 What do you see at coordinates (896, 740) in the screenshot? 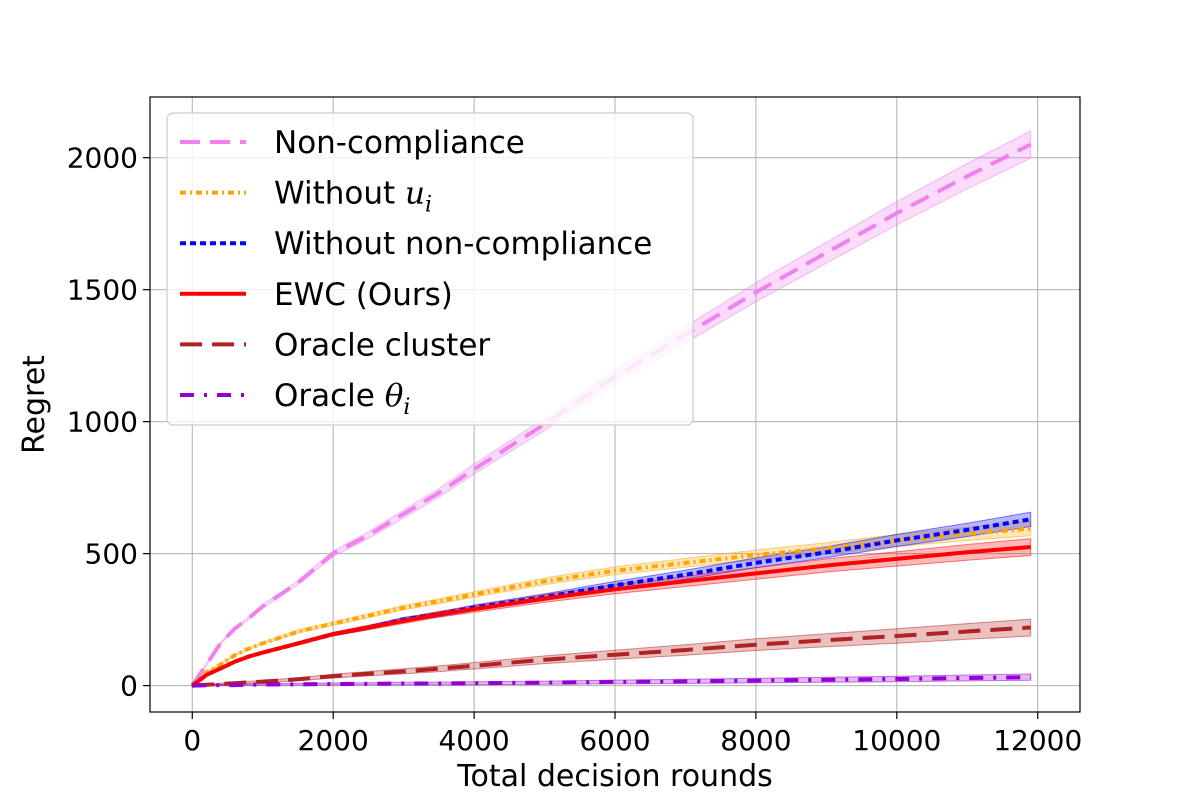
I see `x-tick-label: 10000` at bounding box center [896, 740].